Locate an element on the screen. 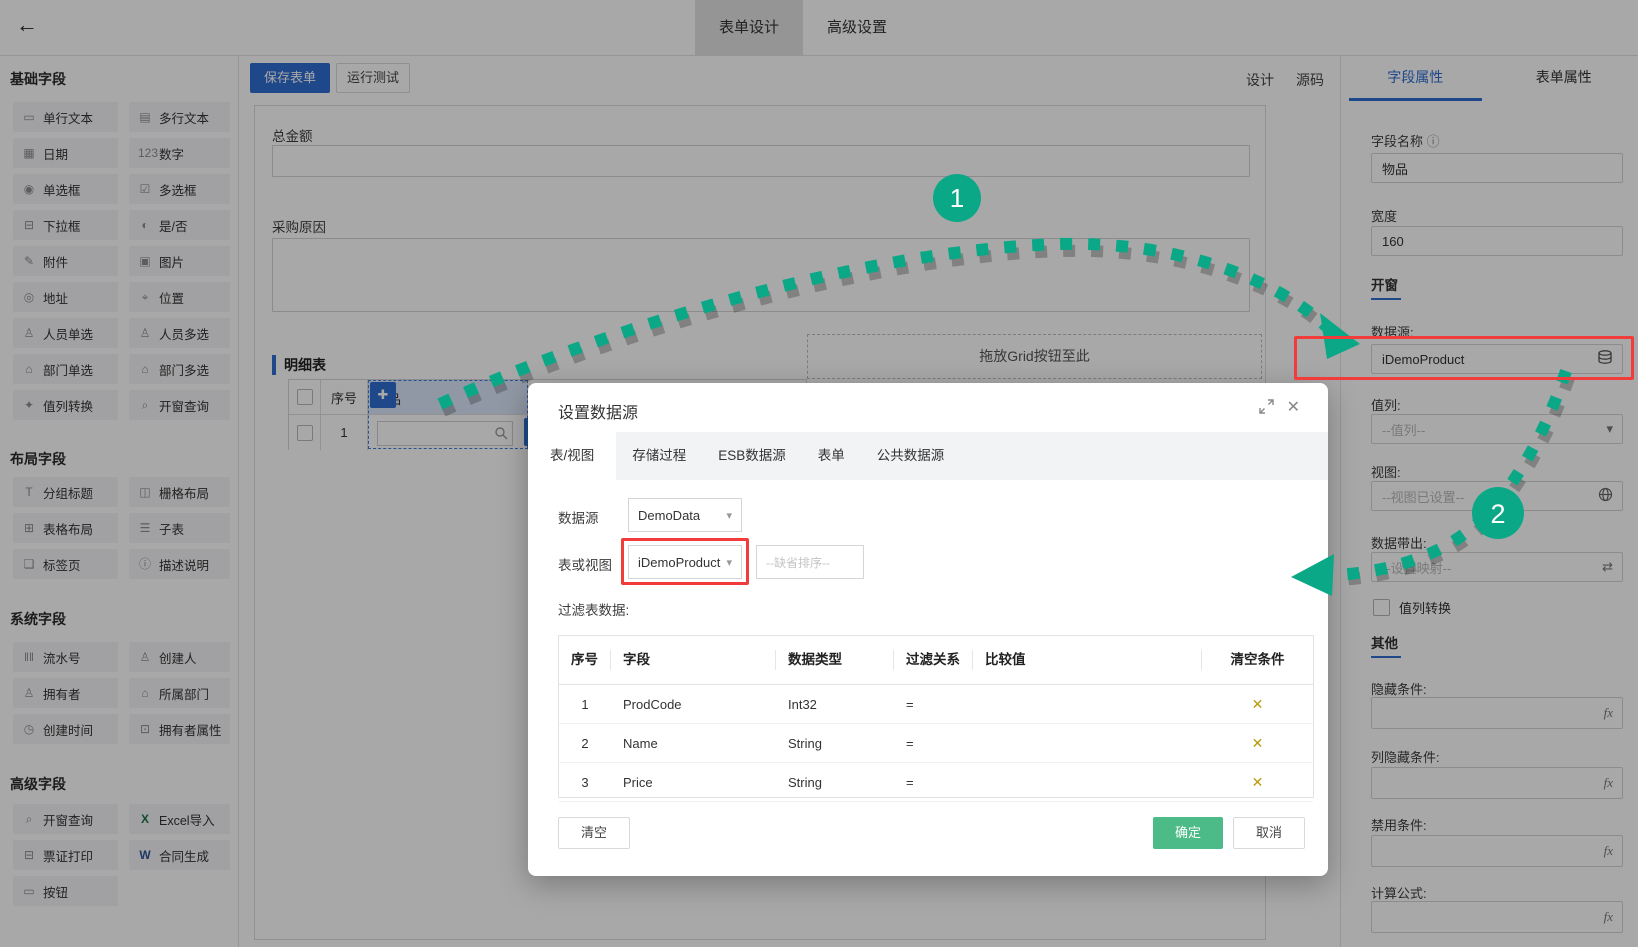 Image resolution: width=1638 pixels, height=947 pixels. field-chip: ☑ 多选框 is located at coordinates (179, 189).